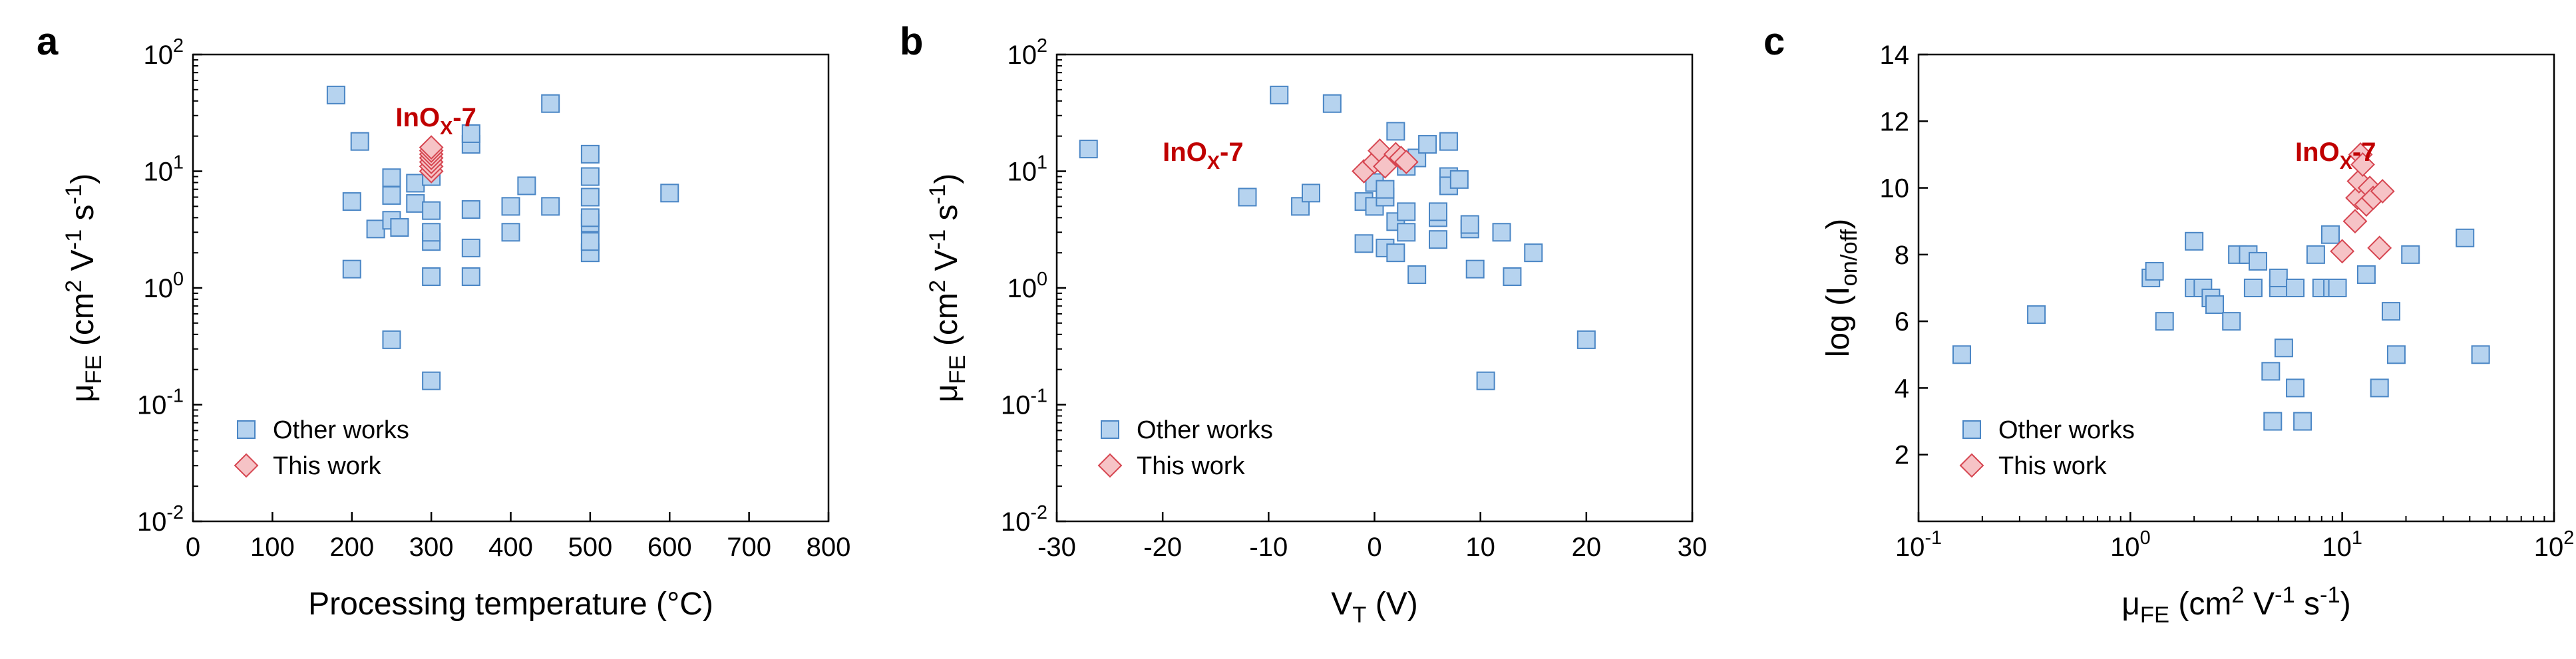 The image size is (2576, 659). Describe the element at coordinates (1038, 397) in the screenshot. I see `tick-exp: -1` at that location.